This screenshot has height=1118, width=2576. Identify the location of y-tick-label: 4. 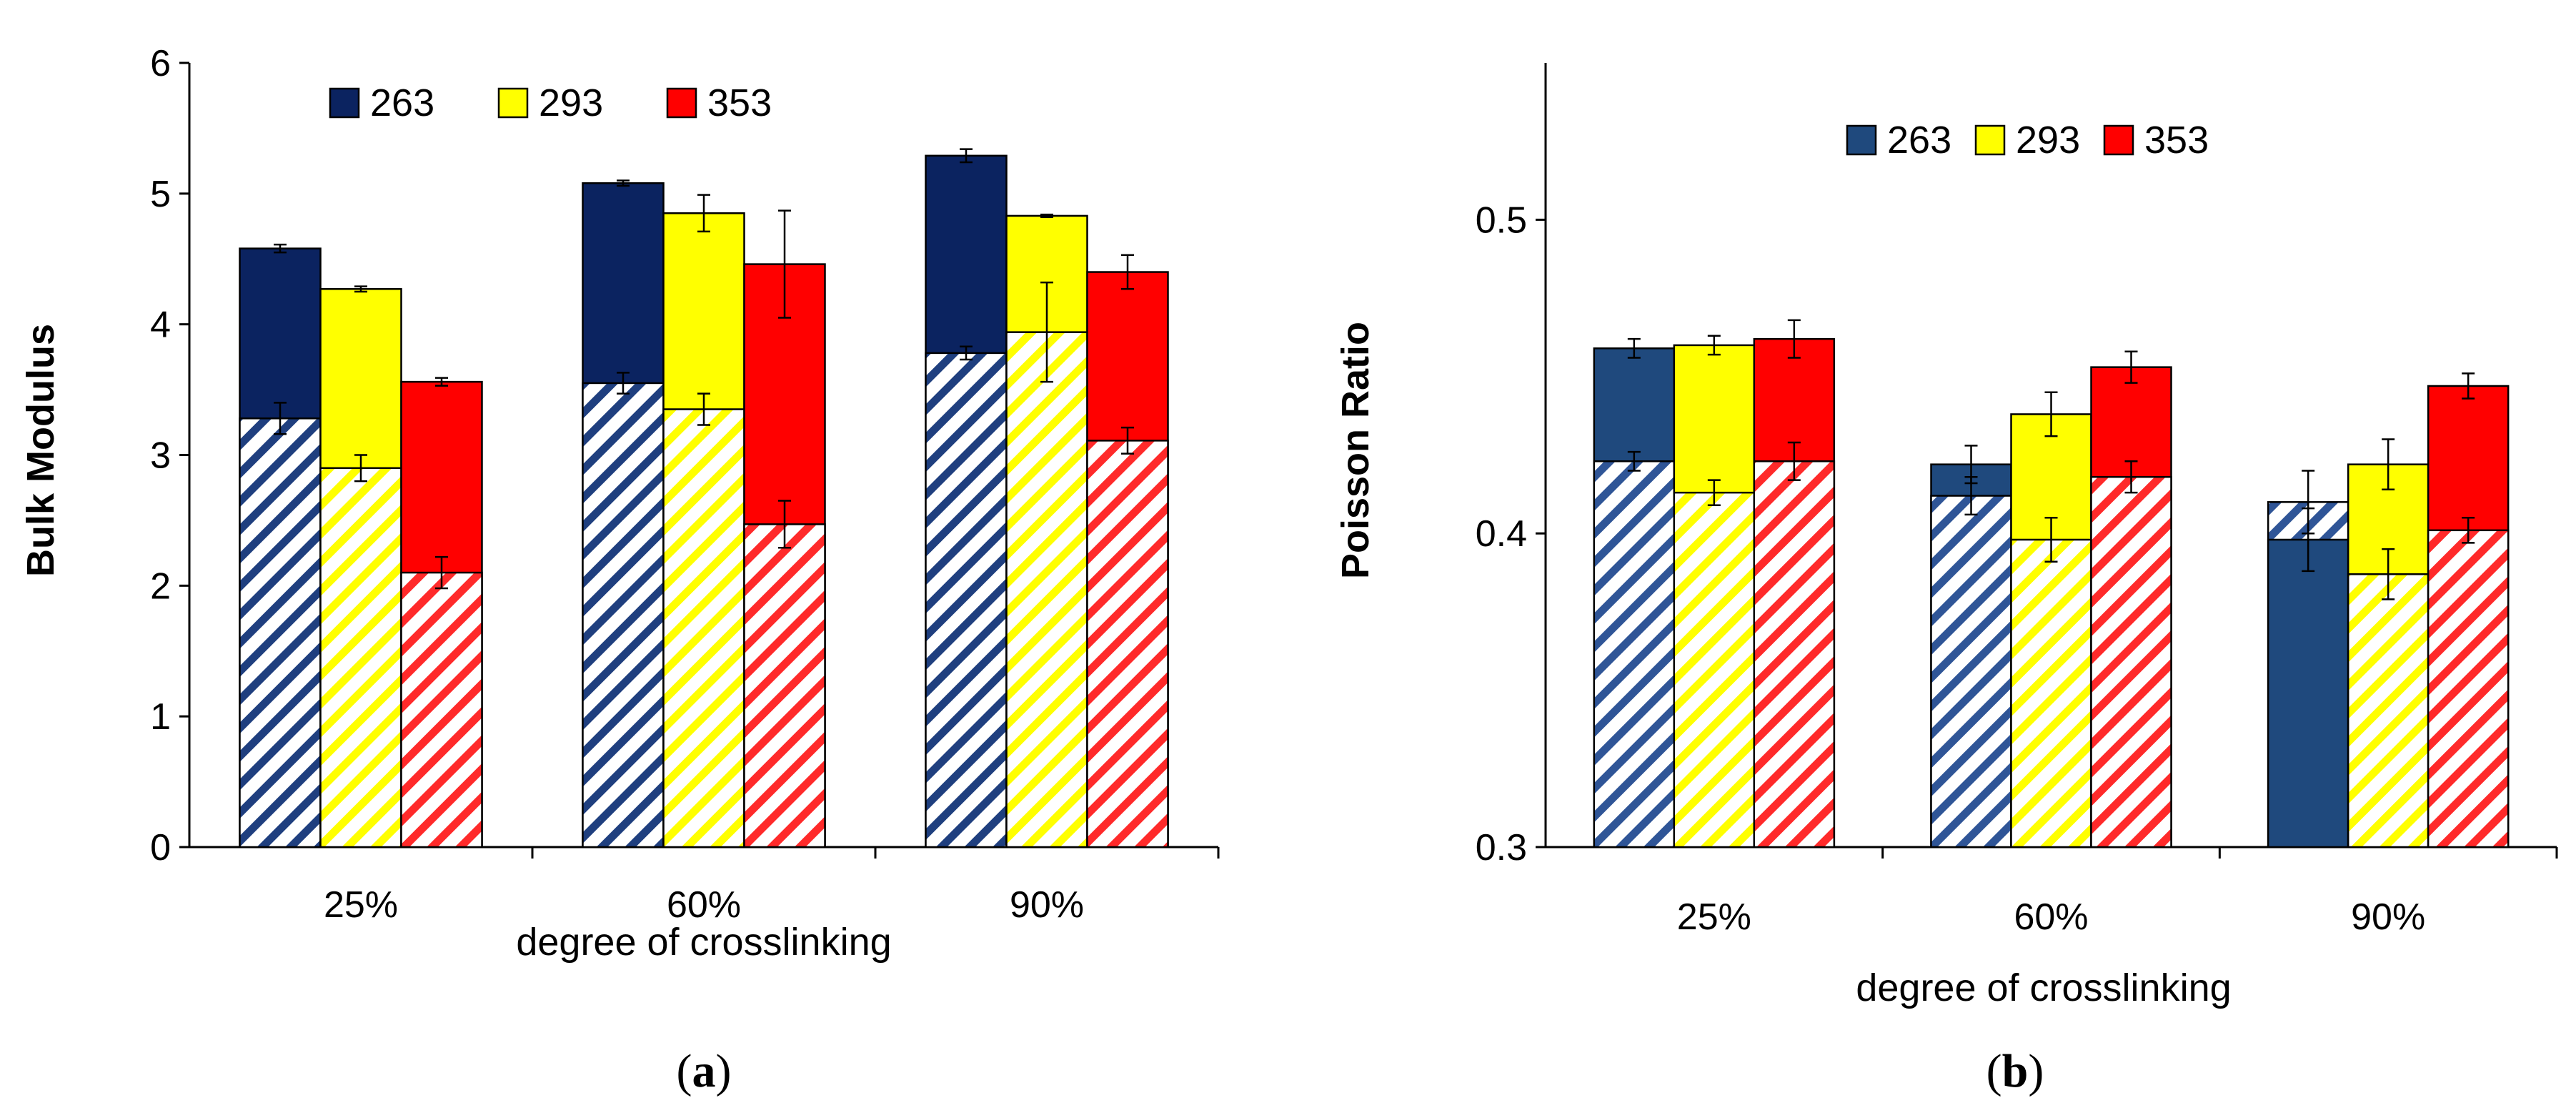
(160, 326).